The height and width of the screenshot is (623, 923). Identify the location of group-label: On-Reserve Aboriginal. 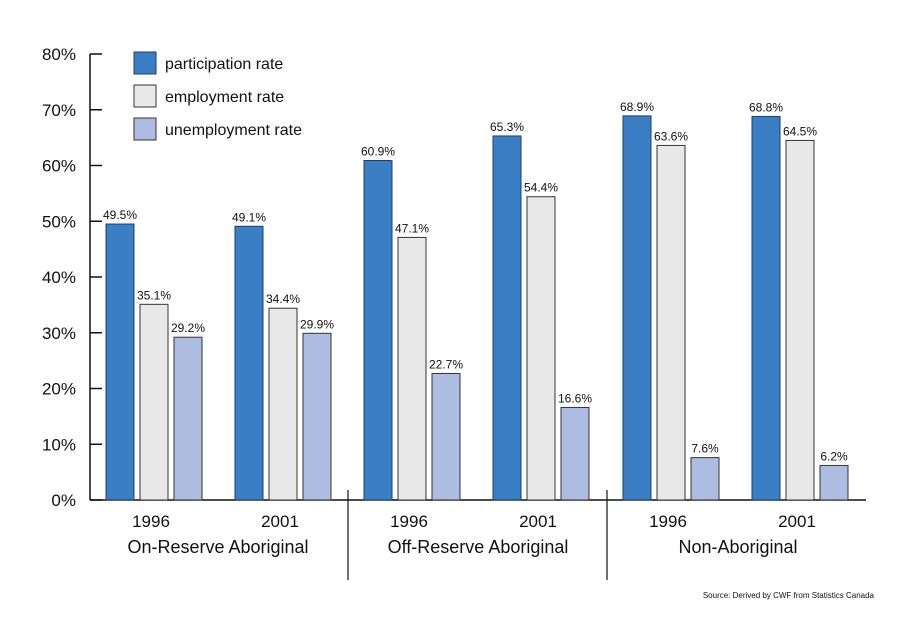
(217, 547).